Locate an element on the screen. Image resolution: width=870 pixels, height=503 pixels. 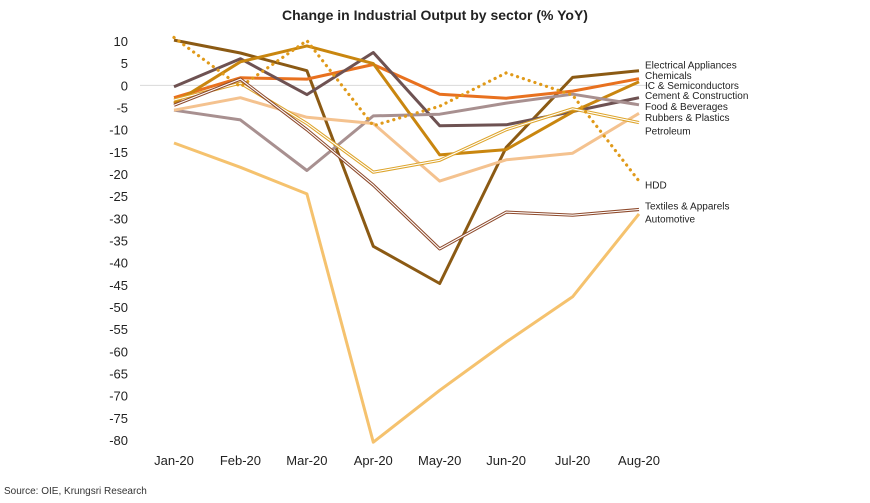
y-tick-label: 5 is located at coordinates (124, 63).